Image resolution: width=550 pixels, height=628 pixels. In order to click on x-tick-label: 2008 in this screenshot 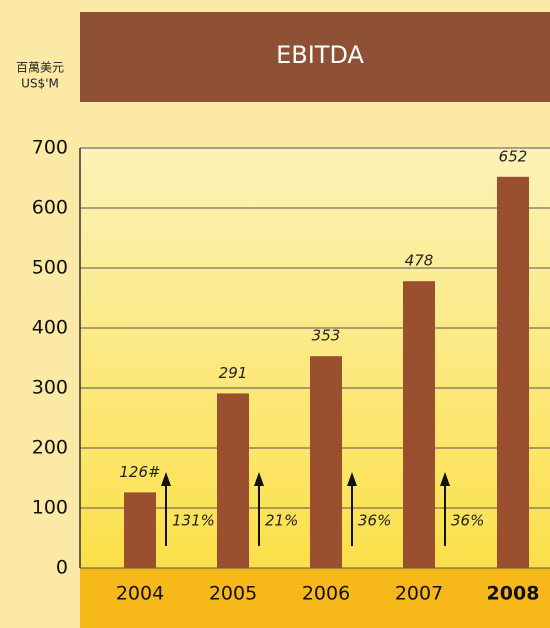, I will do `click(513, 594)`.